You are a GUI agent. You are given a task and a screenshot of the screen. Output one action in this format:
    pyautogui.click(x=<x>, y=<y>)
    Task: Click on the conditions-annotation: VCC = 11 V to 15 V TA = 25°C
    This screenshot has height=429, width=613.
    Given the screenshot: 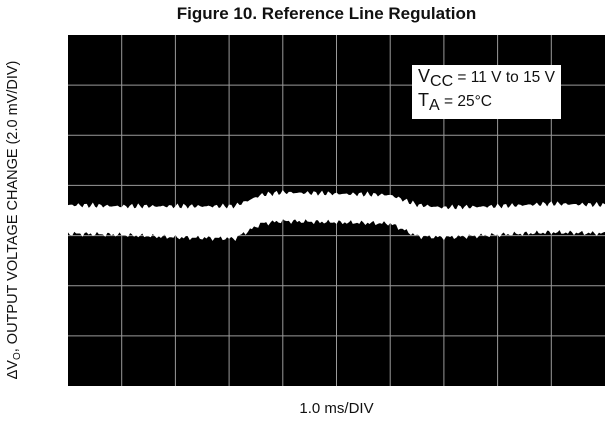 What is the action you would take?
    pyautogui.click(x=486, y=92)
    